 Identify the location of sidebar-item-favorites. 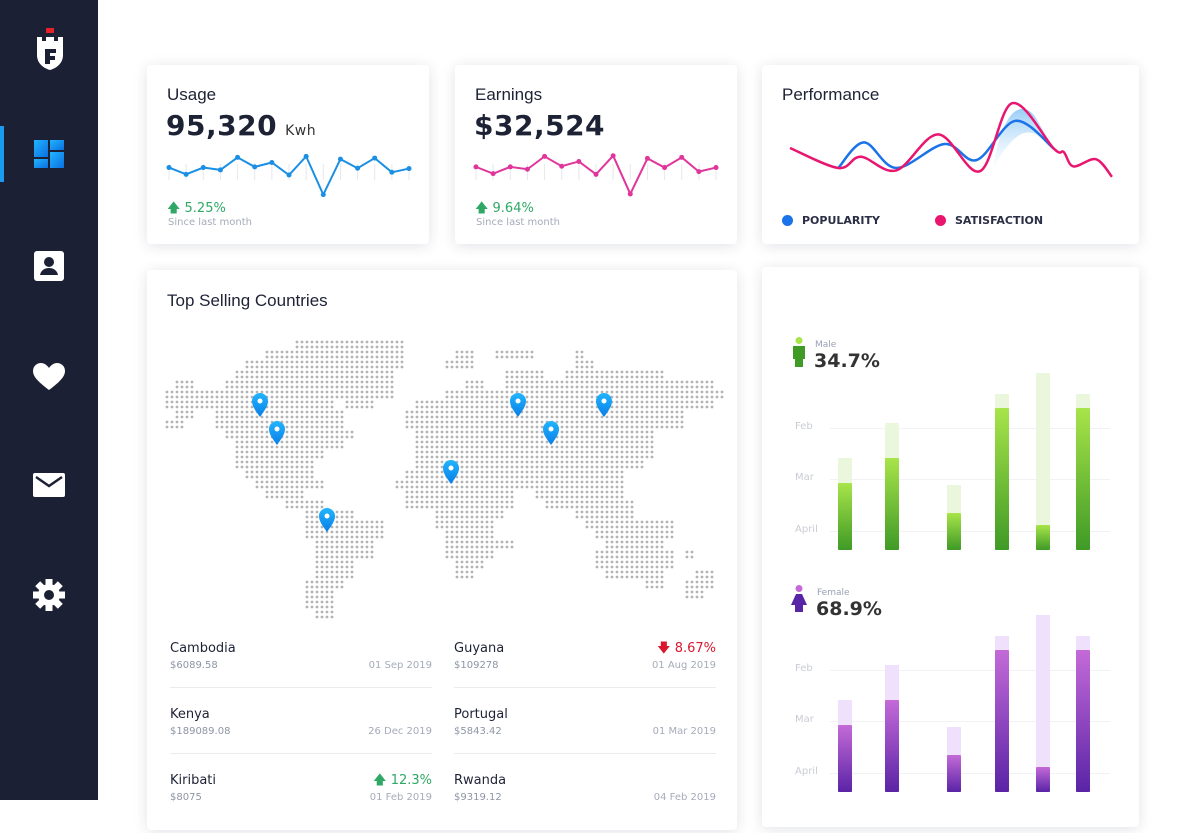
(49, 377).